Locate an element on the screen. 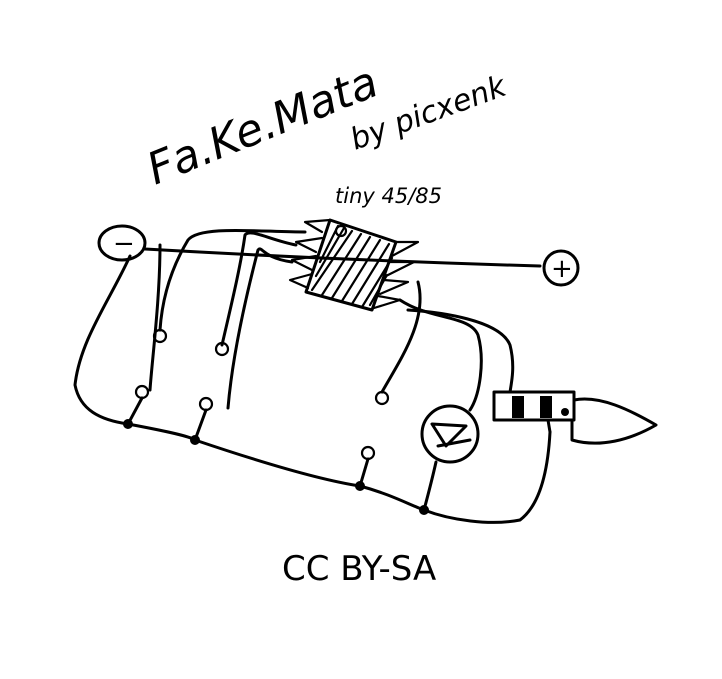 The height and width of the screenshot is (679, 722). license-text: CC BY-SA is located at coordinates (359, 569).